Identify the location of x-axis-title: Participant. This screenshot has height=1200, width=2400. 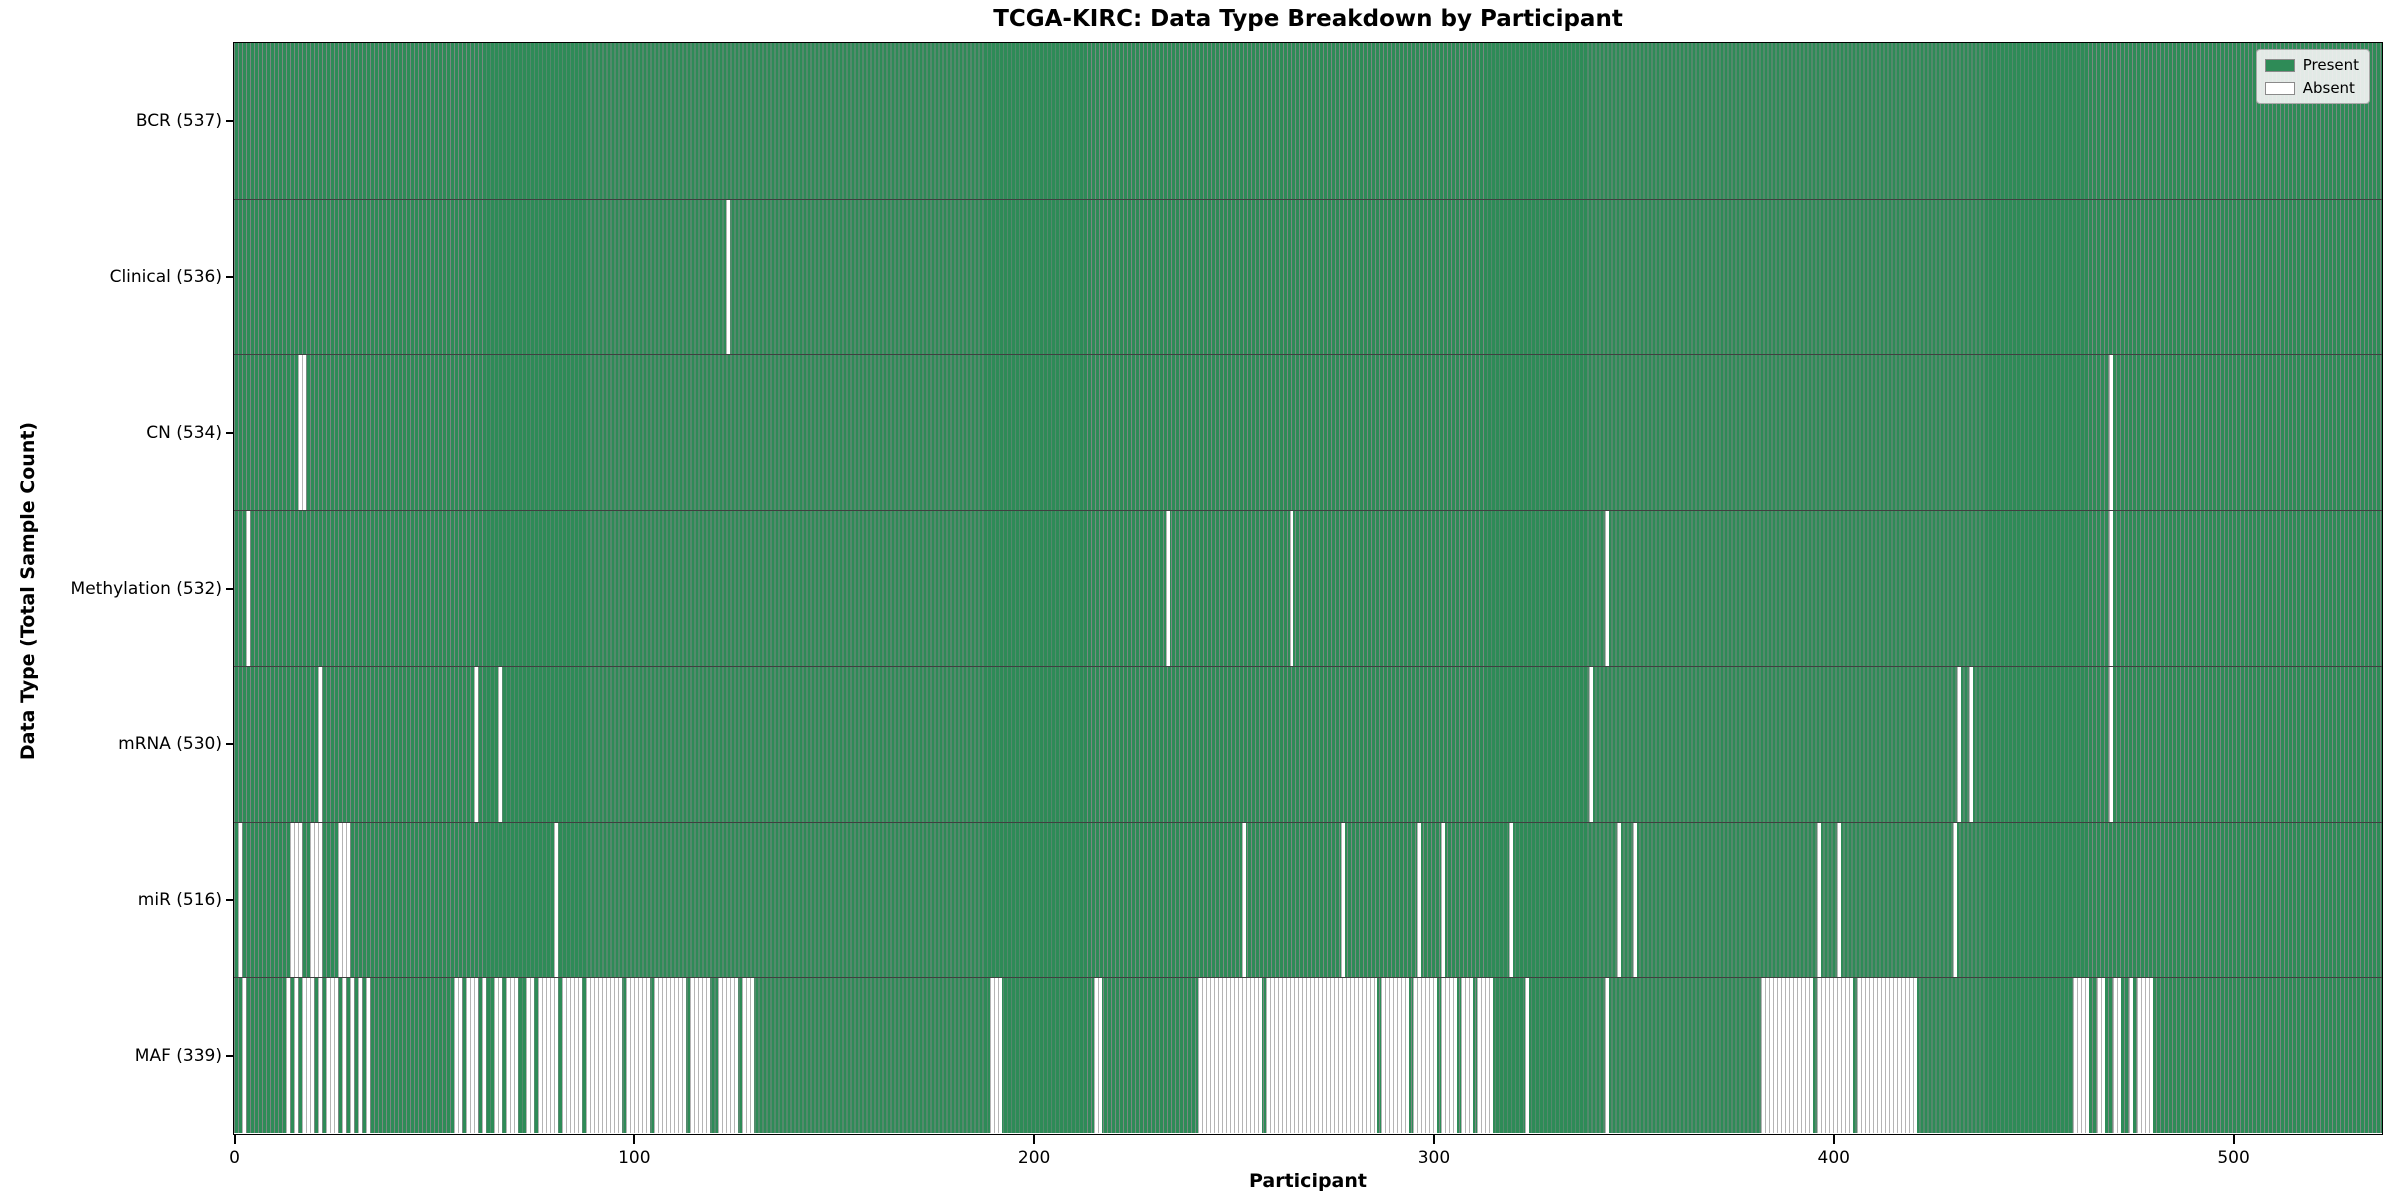
(1307, 1181).